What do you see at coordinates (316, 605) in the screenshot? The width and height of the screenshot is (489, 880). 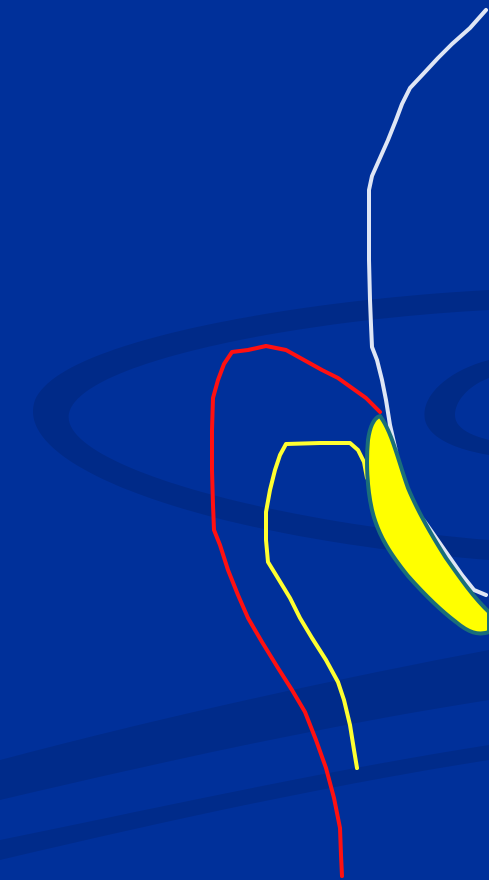 I see `yellow-contour` at bounding box center [316, 605].